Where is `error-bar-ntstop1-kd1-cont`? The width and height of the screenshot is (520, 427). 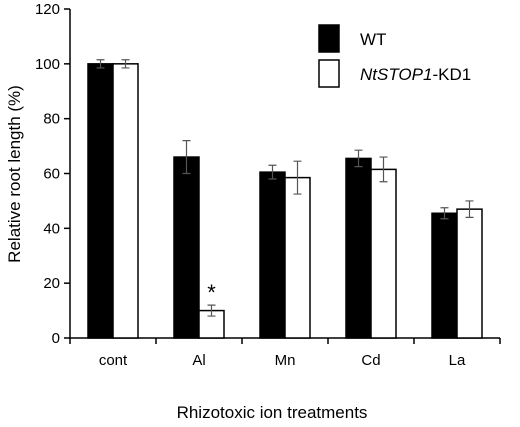 error-bar-ntstop1-kd1-cont is located at coordinates (125, 64).